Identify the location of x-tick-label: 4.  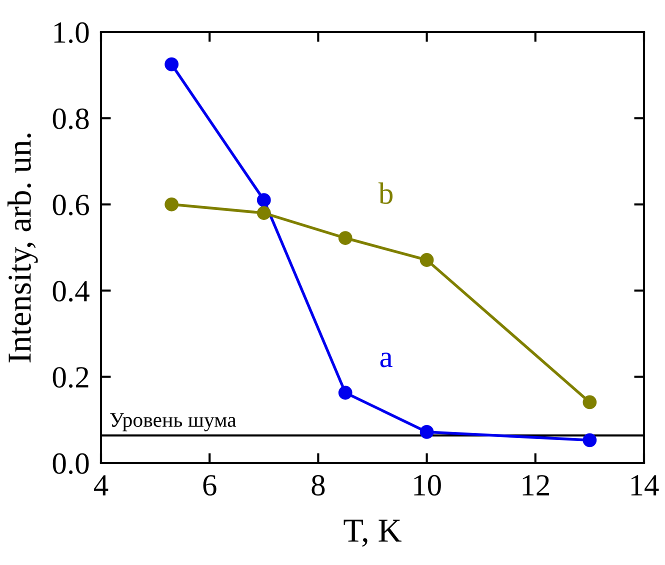
(101, 485).